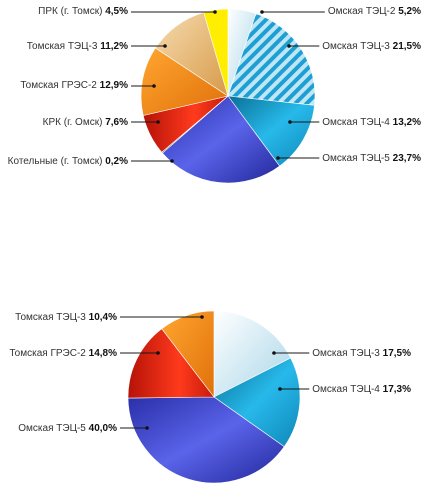  I want to click on pie2-label-5: Томская ТЭЦ-3 10,4%, so click(66, 317).